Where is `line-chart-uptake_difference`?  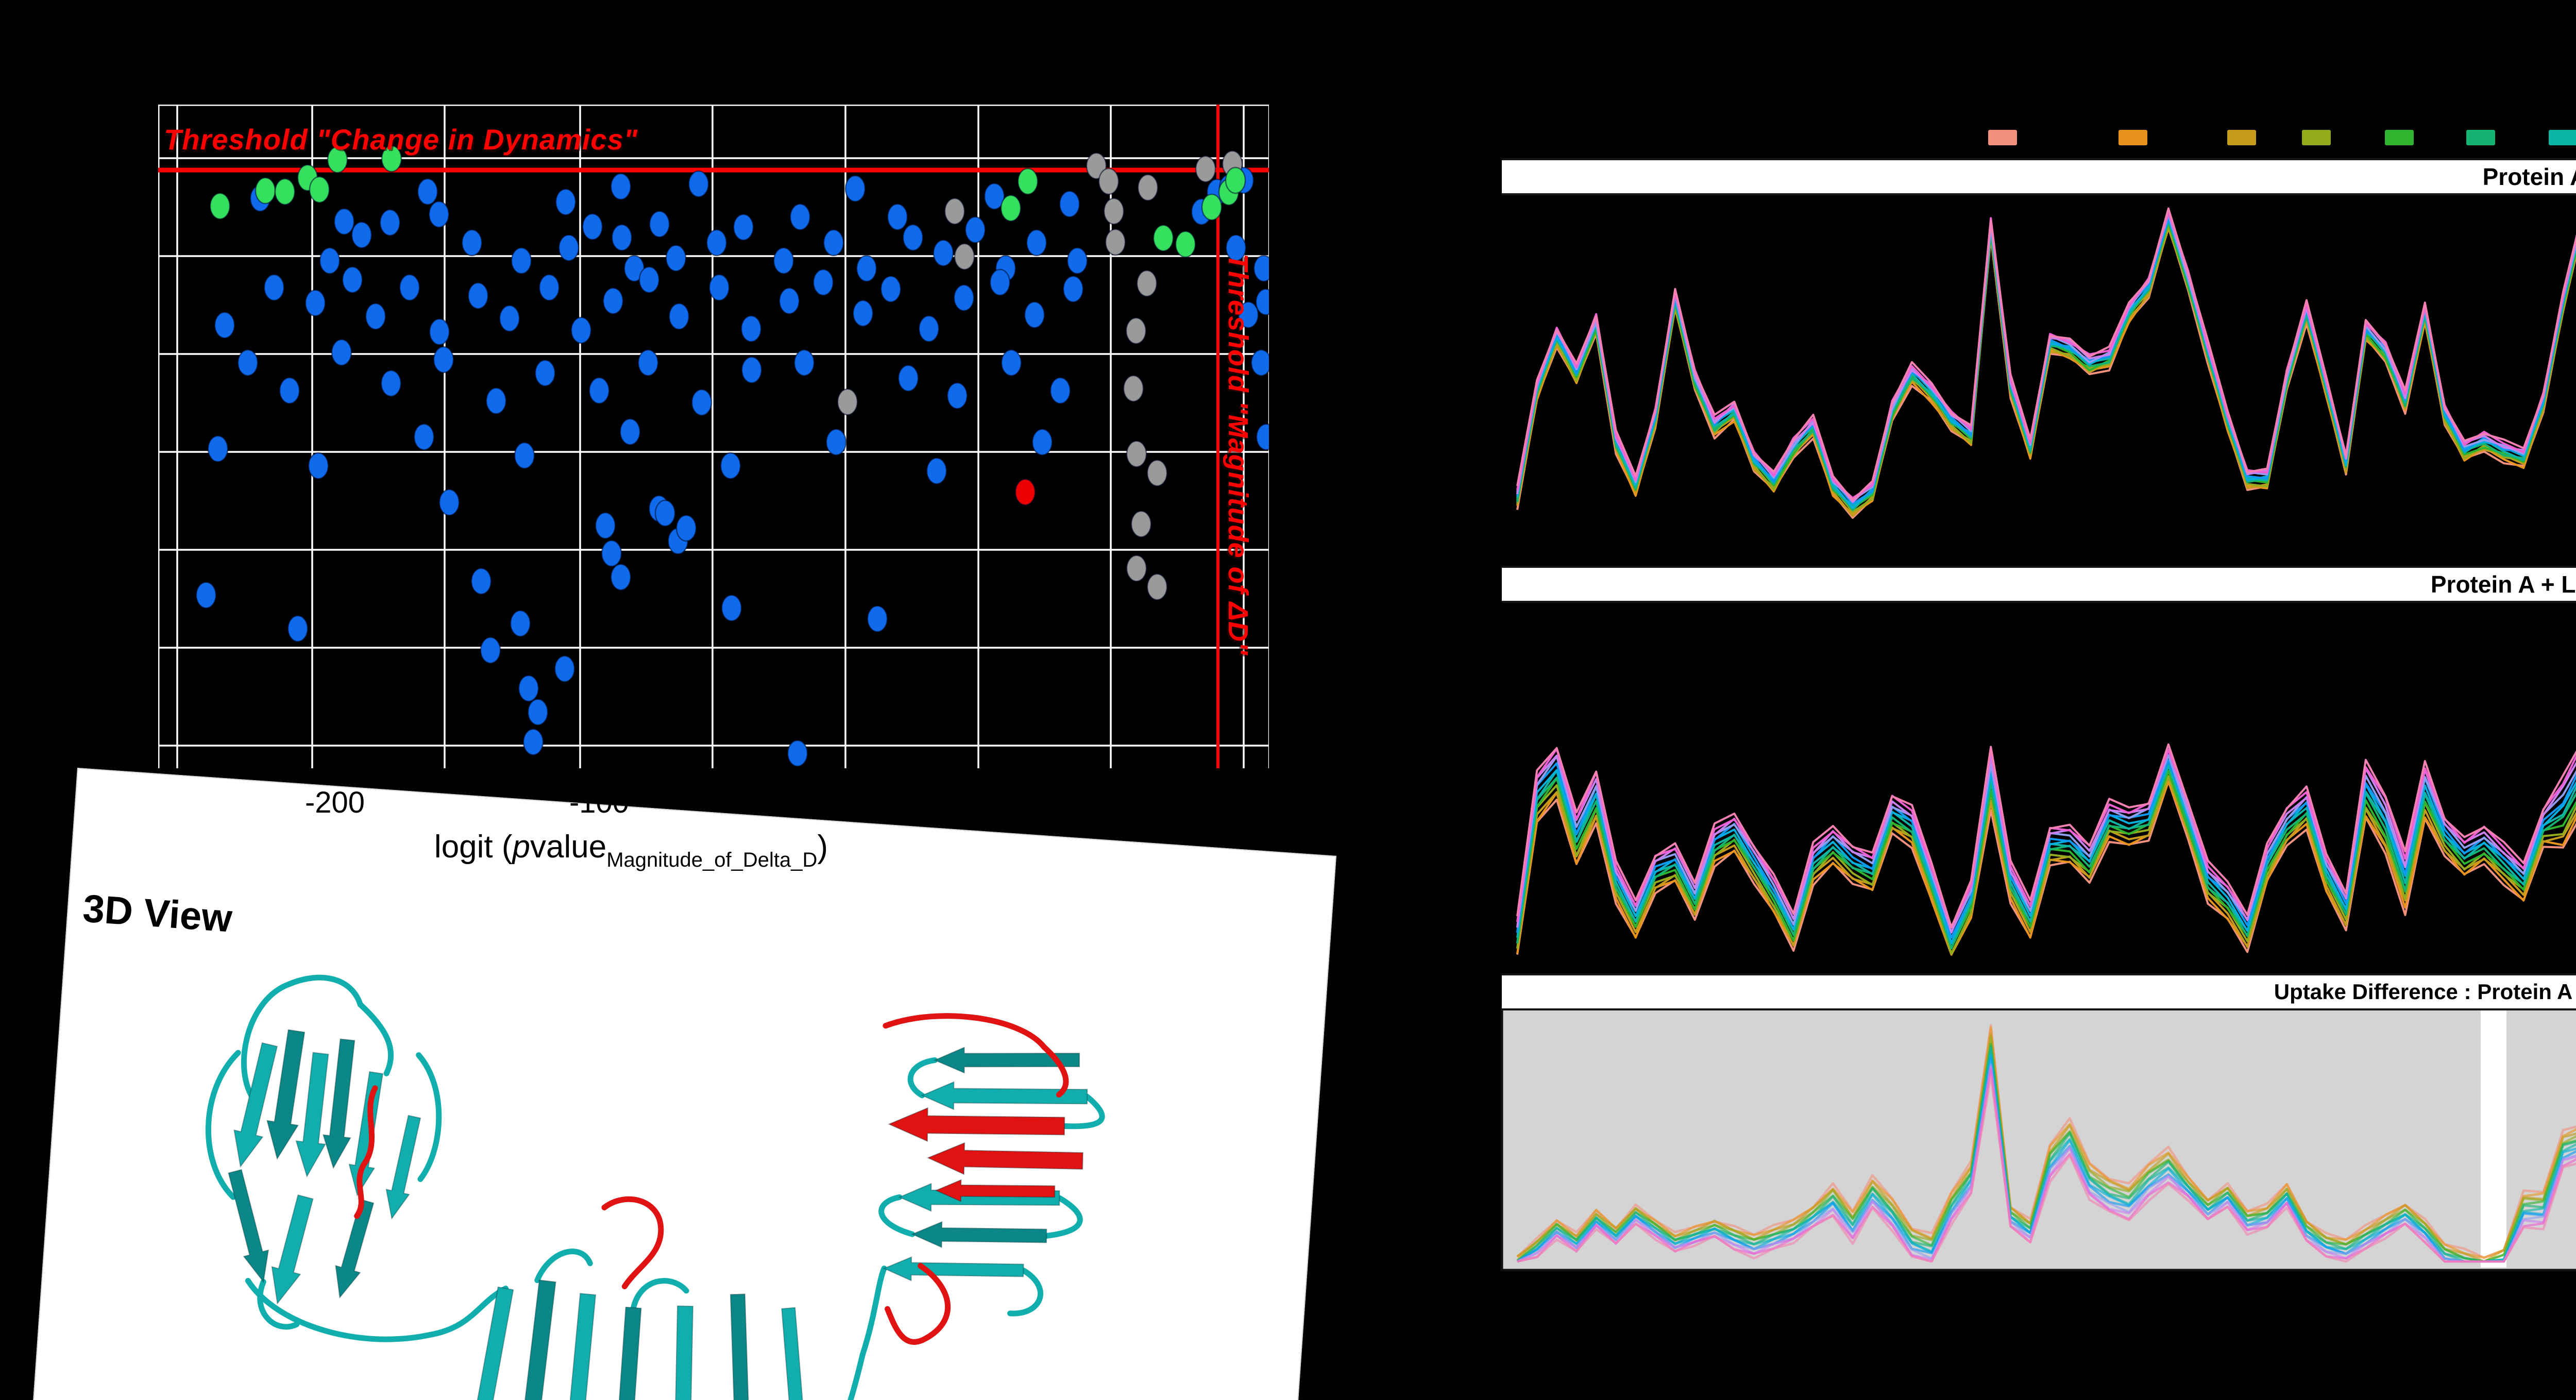 line-chart-uptake_difference is located at coordinates (2046, 1143).